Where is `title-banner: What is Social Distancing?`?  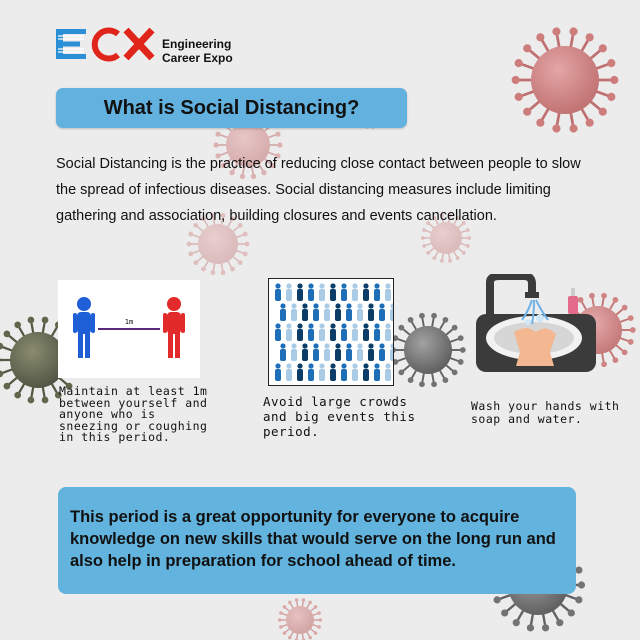
title-banner: What is Social Distancing? is located at coordinates (231, 108).